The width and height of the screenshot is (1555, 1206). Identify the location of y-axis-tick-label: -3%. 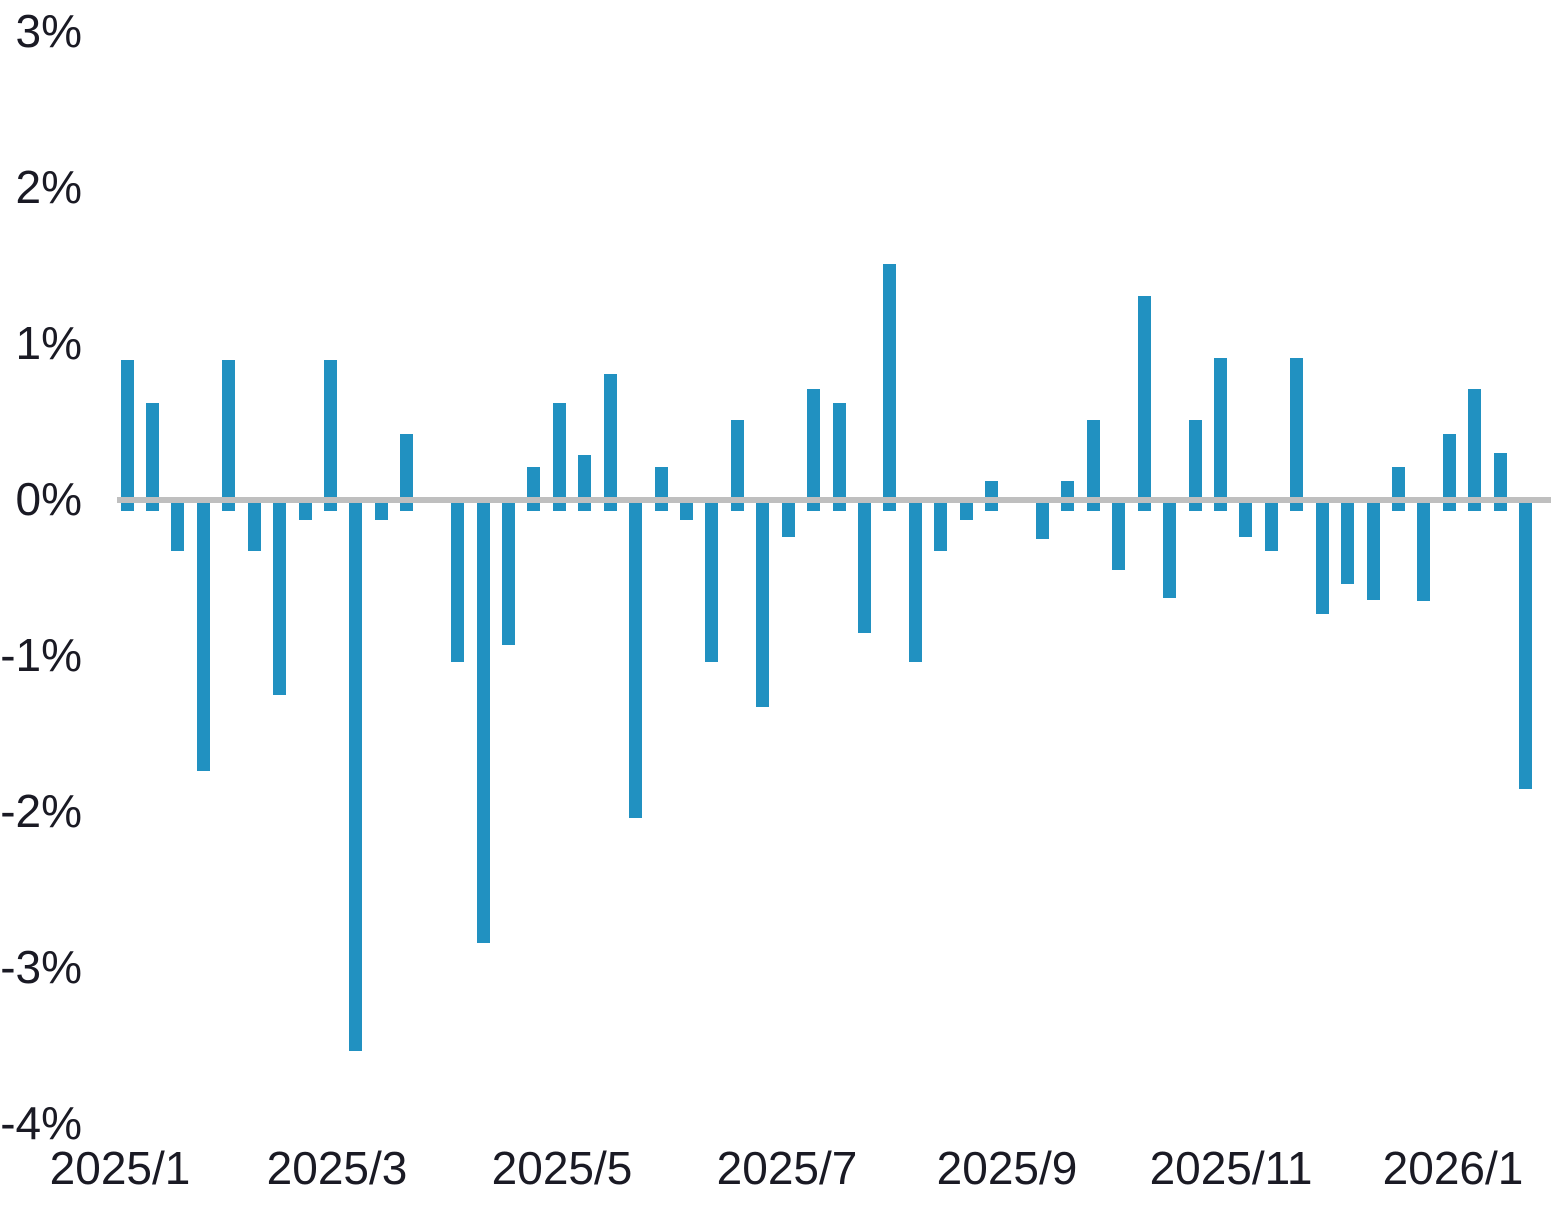
(41, 967).